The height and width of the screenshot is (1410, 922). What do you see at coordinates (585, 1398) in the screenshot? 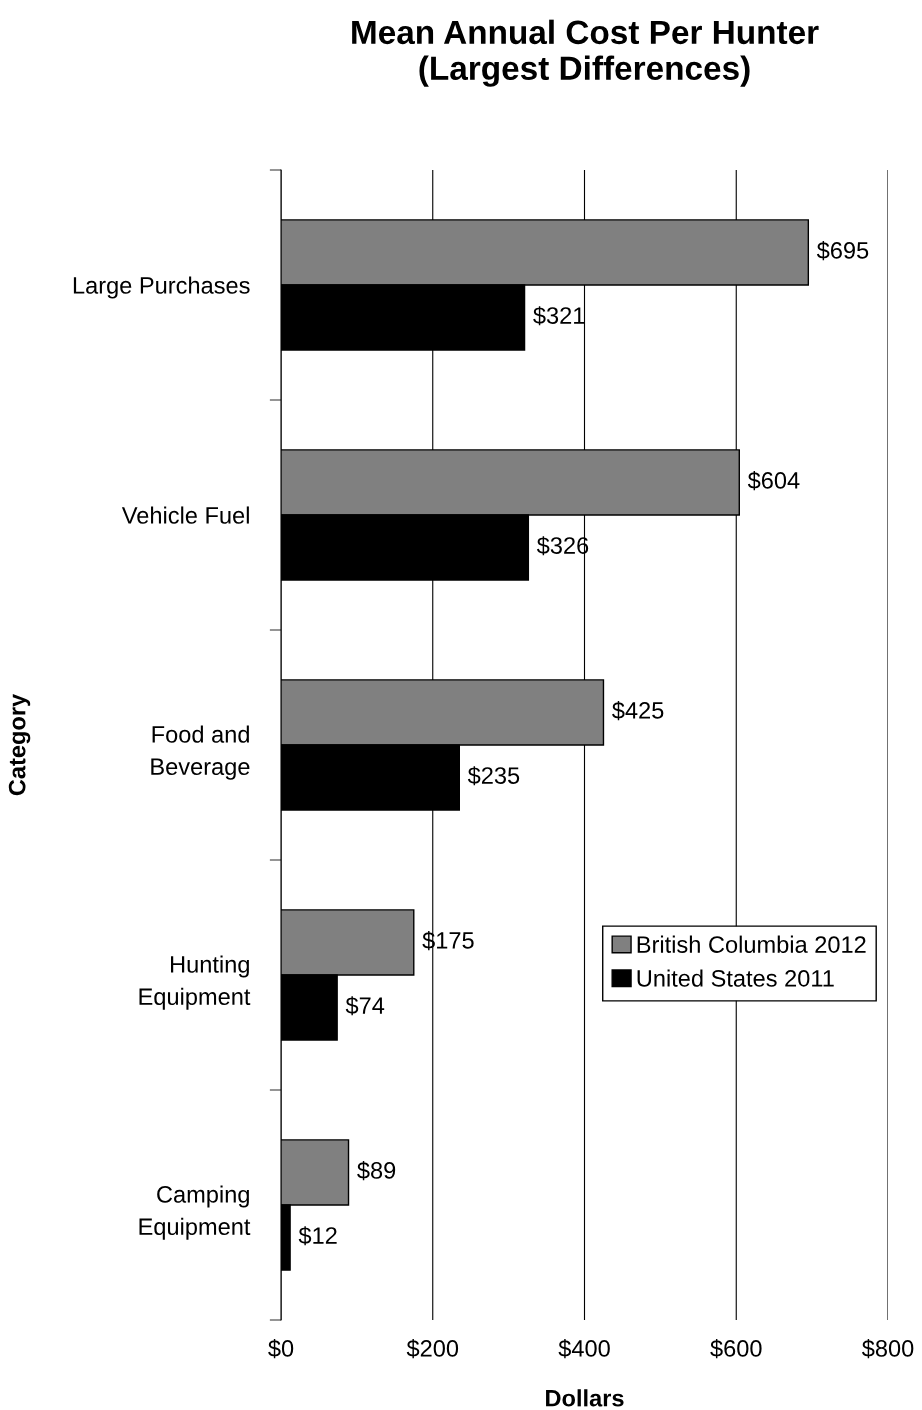
I see `x-axis-title: Dollars` at bounding box center [585, 1398].